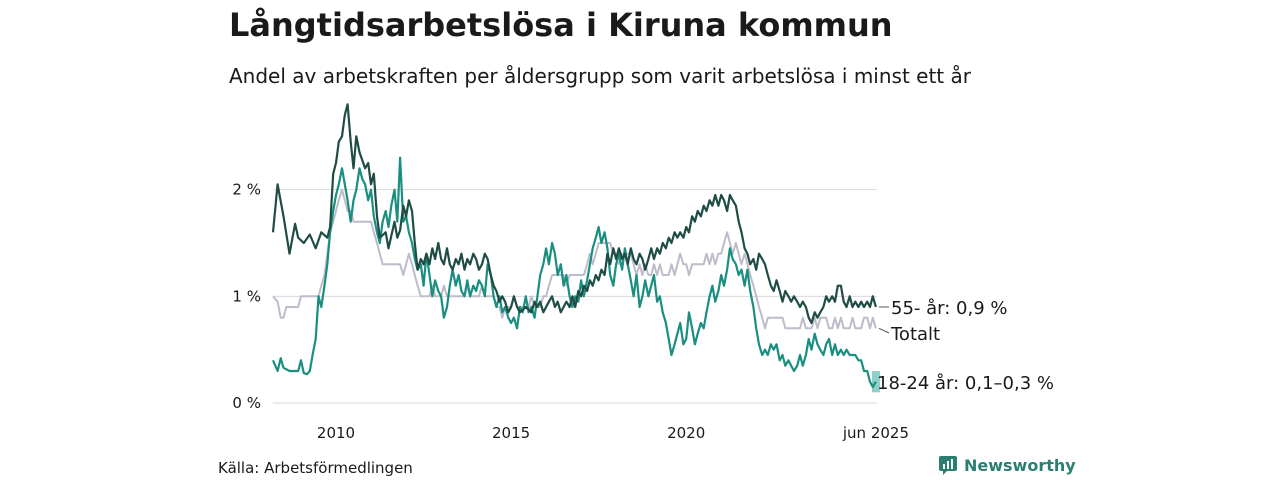  What do you see at coordinates (949, 308) in the screenshot?
I see `end-label-s55: 55- år: 0,9 %` at bounding box center [949, 308].